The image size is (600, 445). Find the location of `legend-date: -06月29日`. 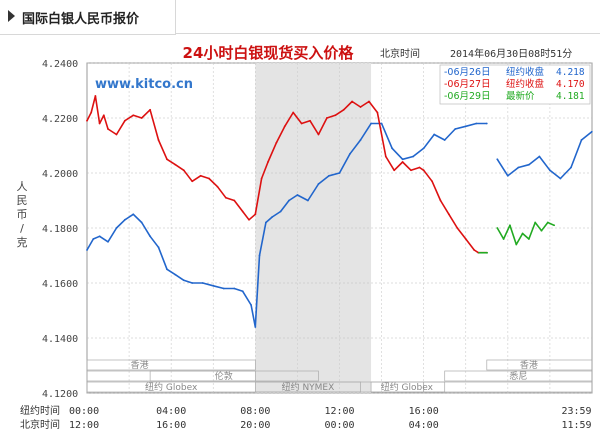

legend-date: -06月29日 is located at coordinates (467, 96).